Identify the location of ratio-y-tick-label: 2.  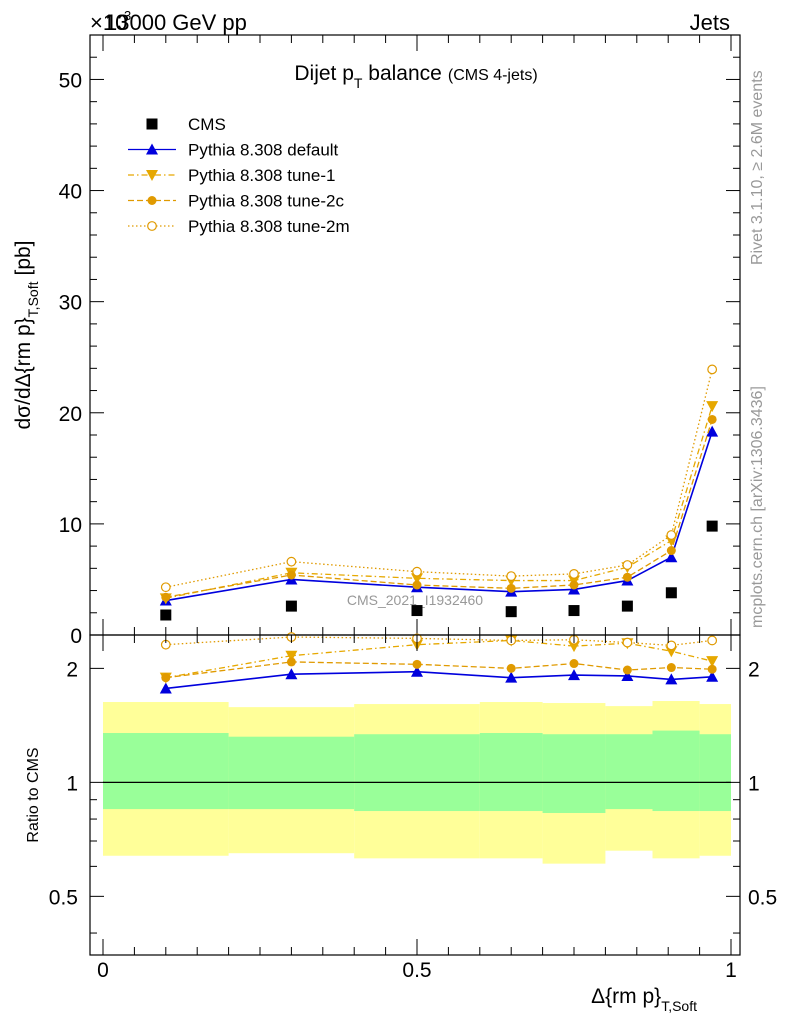
(72, 669).